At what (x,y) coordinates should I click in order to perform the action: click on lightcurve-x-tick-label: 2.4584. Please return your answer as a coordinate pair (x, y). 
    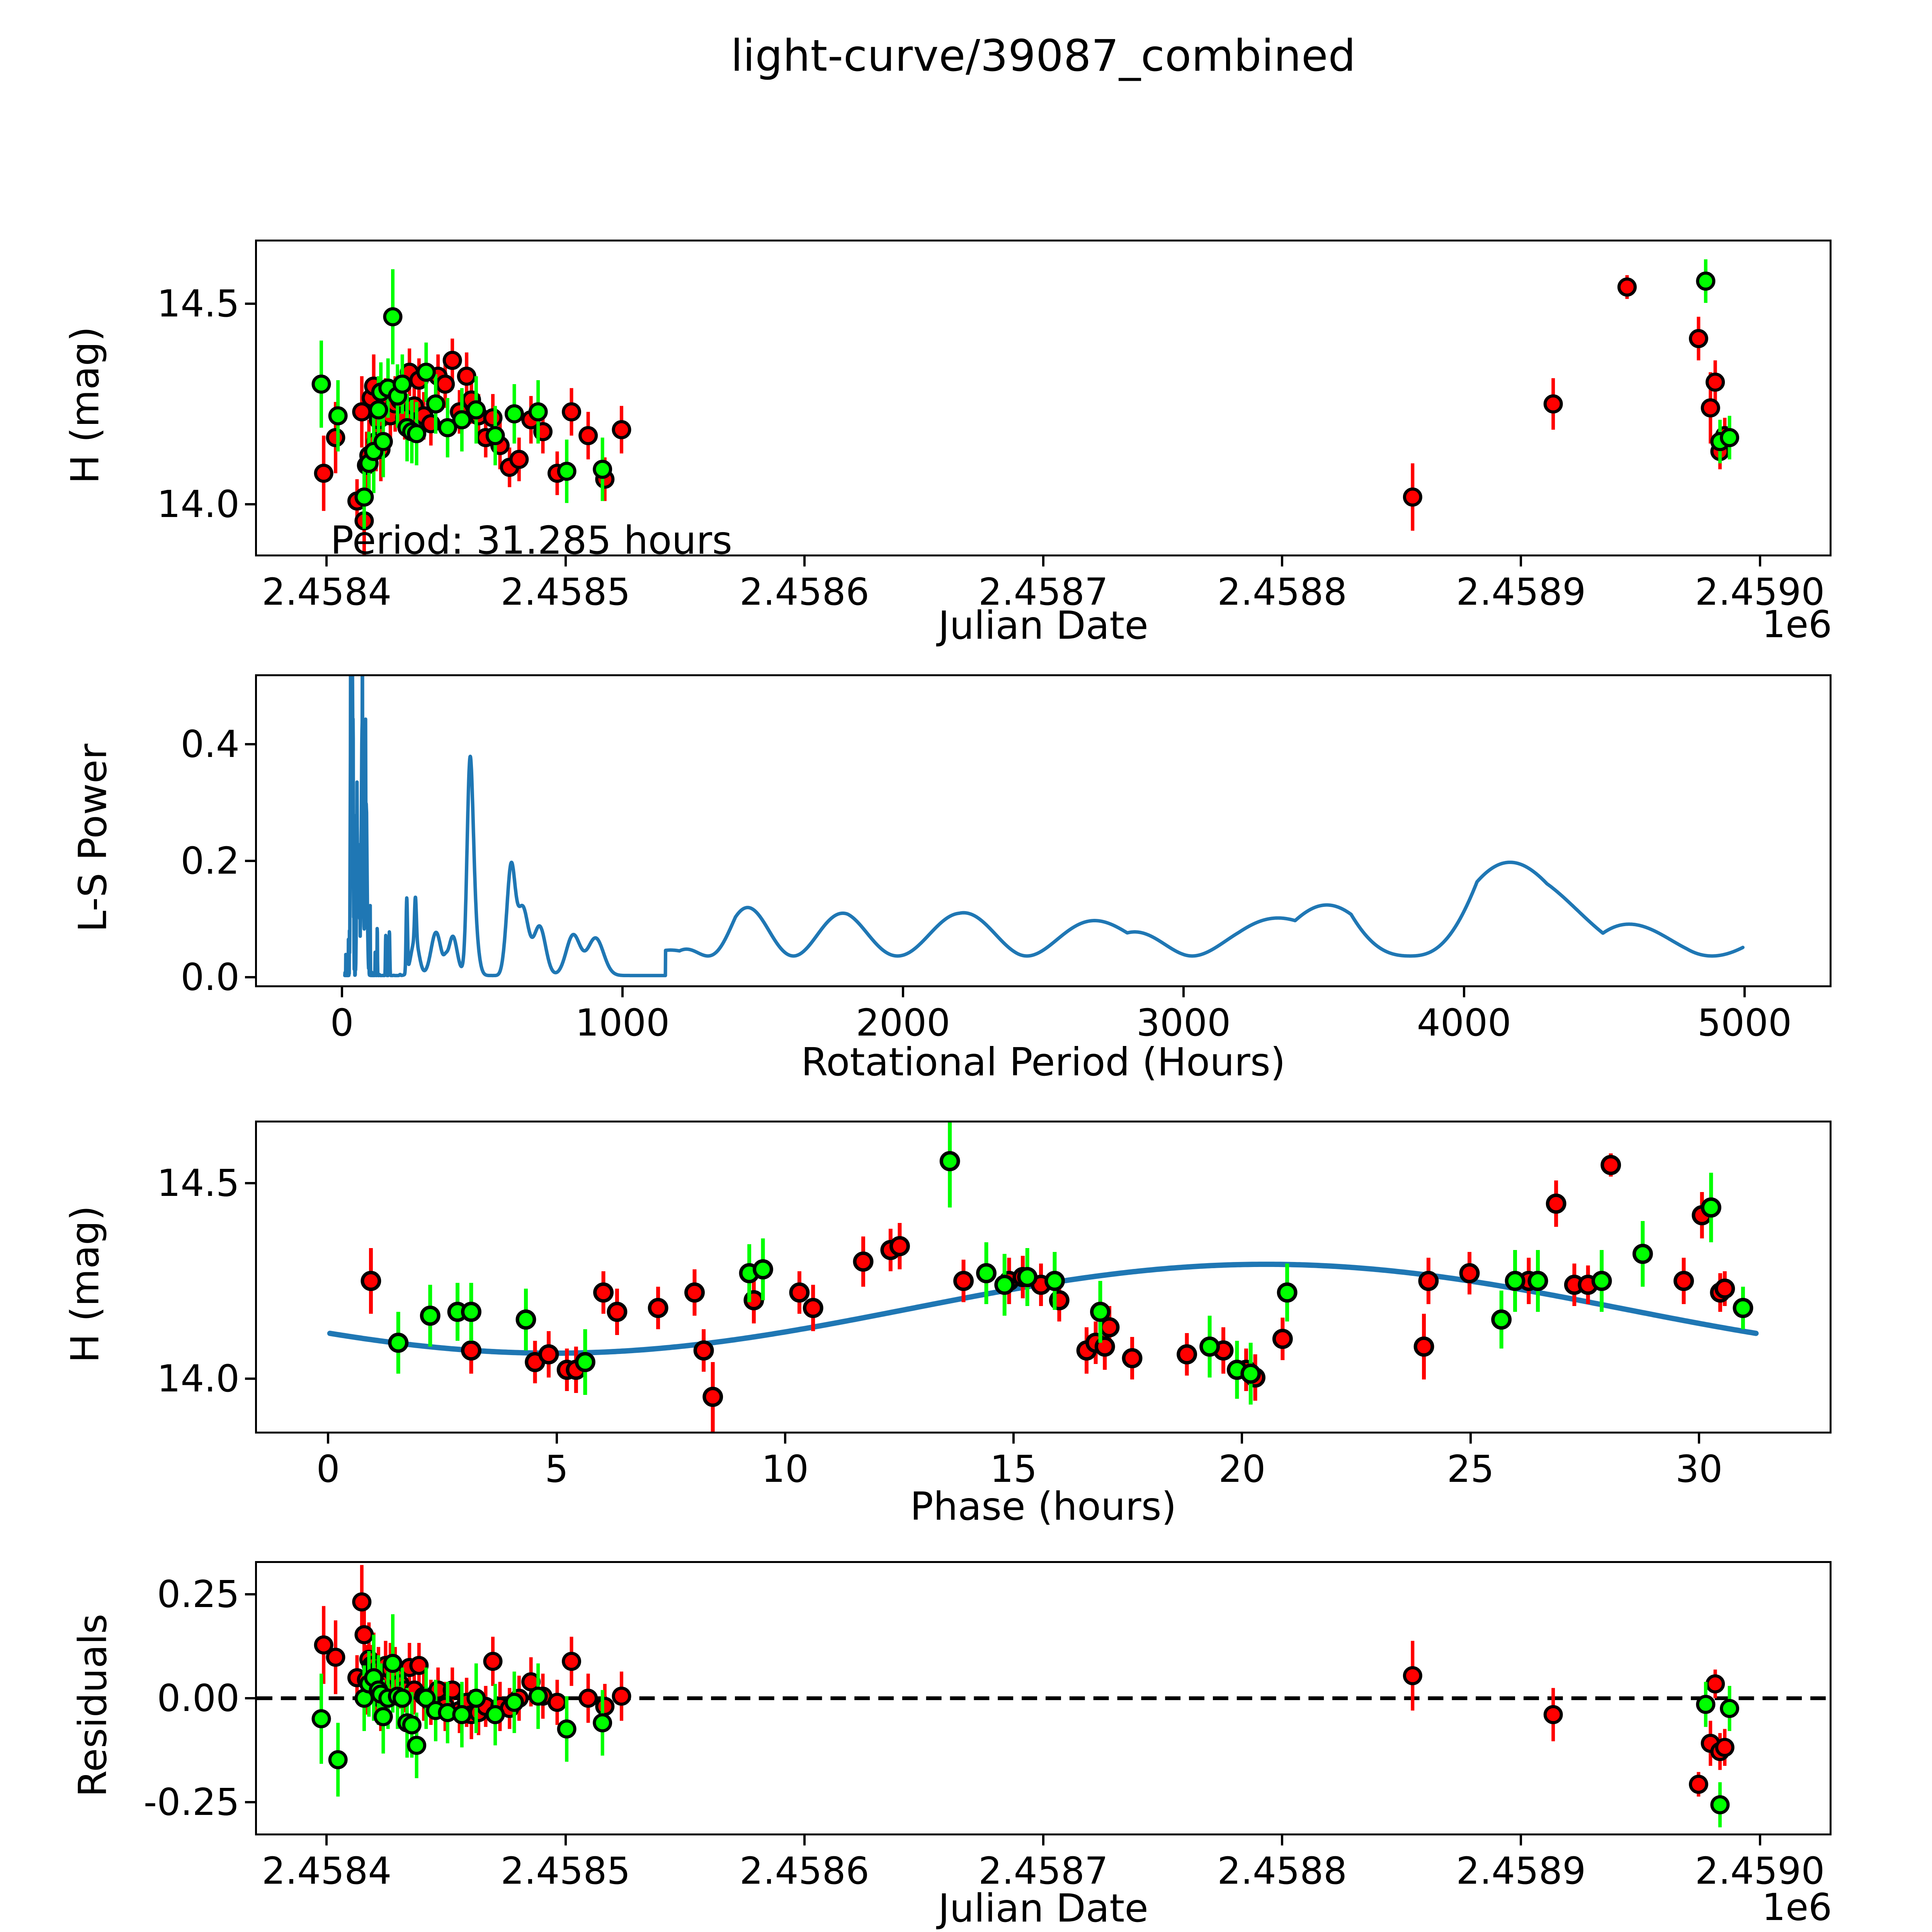
    Looking at the image, I should click on (327, 592).